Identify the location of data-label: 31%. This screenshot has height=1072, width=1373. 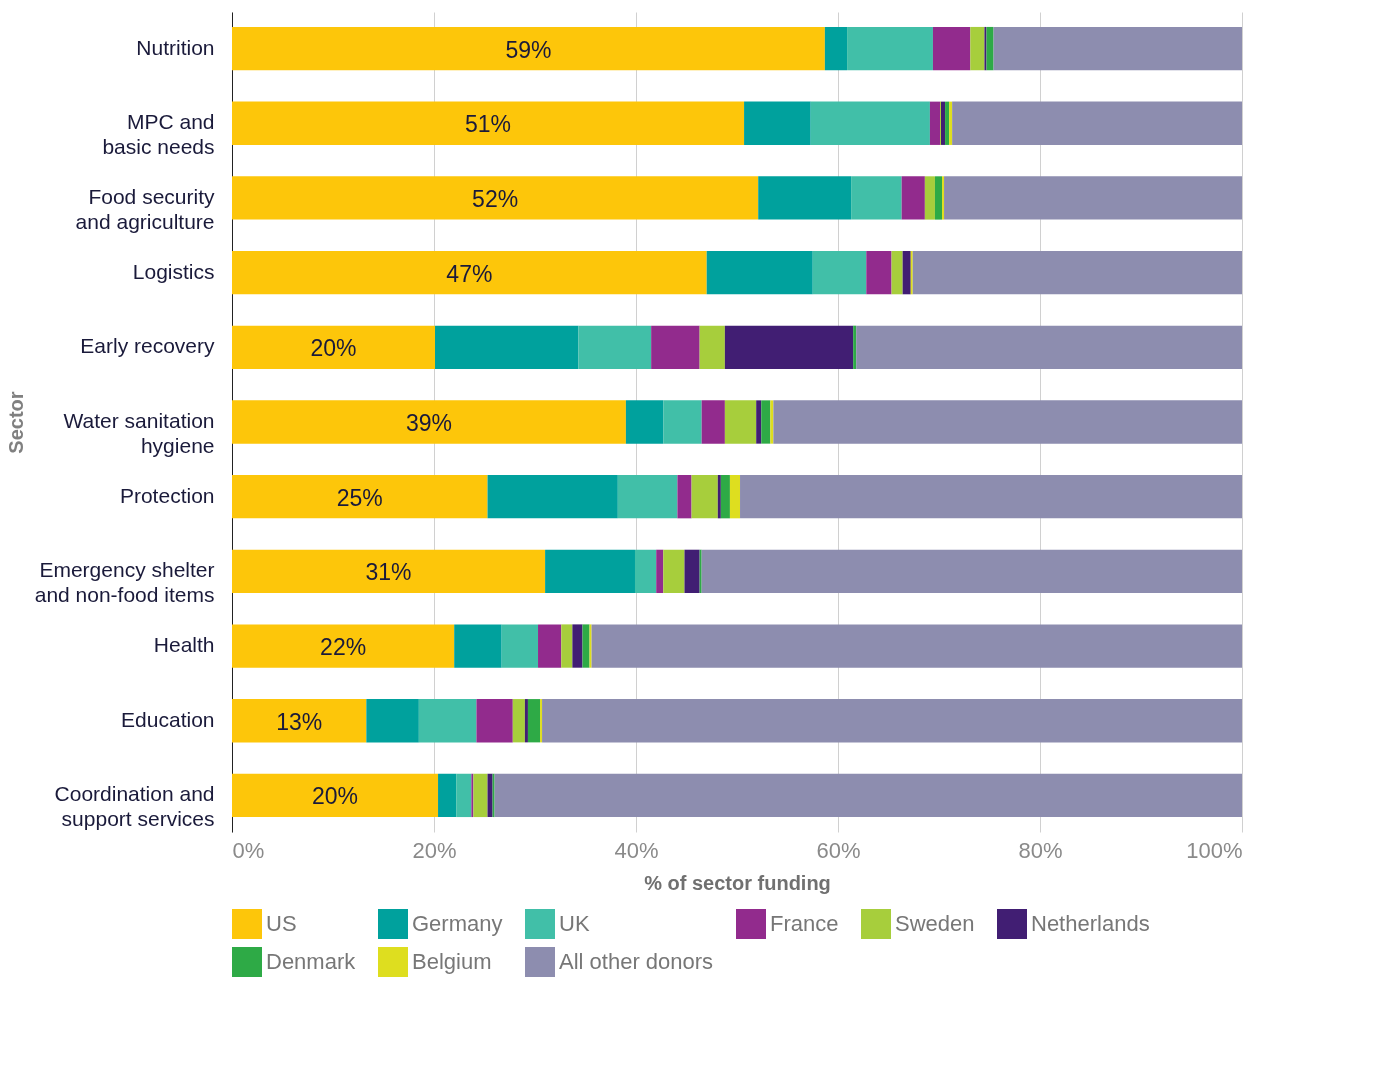
(388, 572).